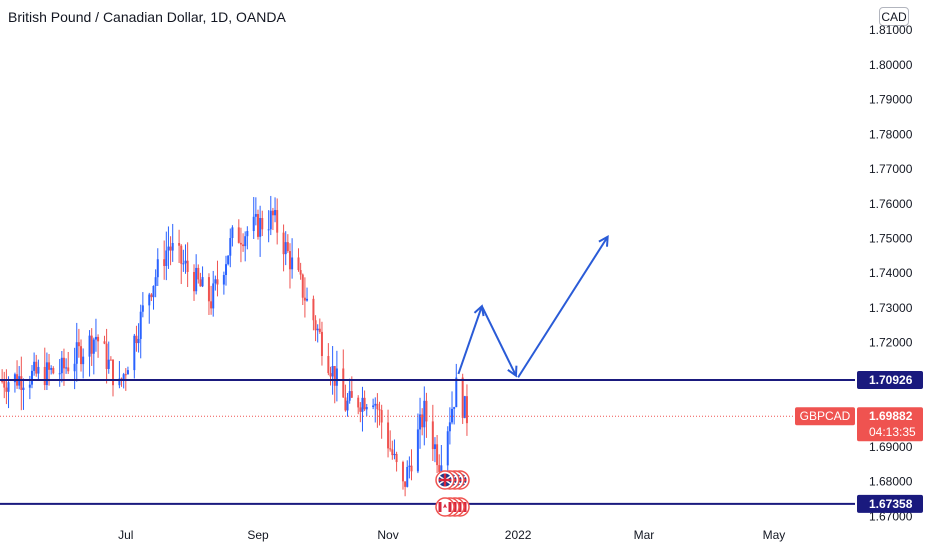 This screenshot has width=932, height=550. I want to click on svg-text: GBPCAD, so click(825, 416).